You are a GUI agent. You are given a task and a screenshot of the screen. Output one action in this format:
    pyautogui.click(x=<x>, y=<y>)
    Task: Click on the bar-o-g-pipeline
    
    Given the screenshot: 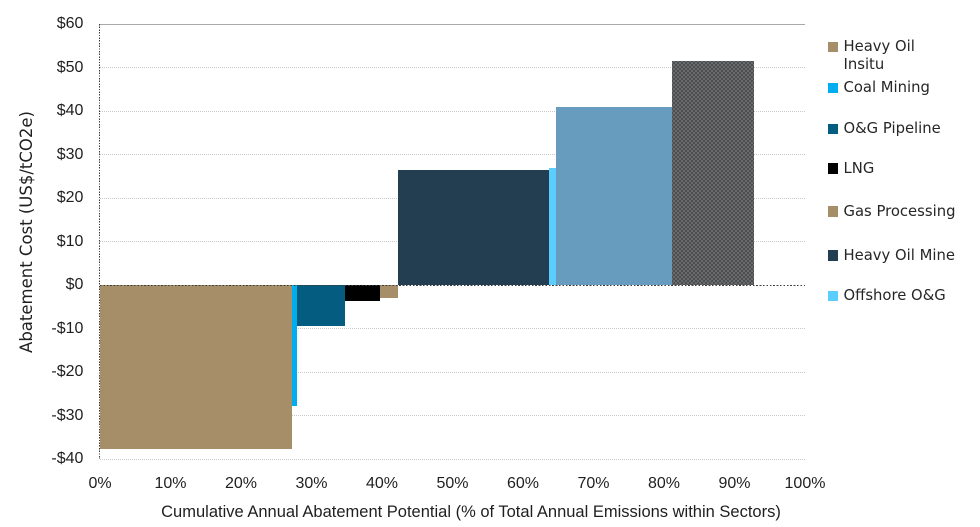 What is the action you would take?
    pyautogui.click(x=320, y=306)
    